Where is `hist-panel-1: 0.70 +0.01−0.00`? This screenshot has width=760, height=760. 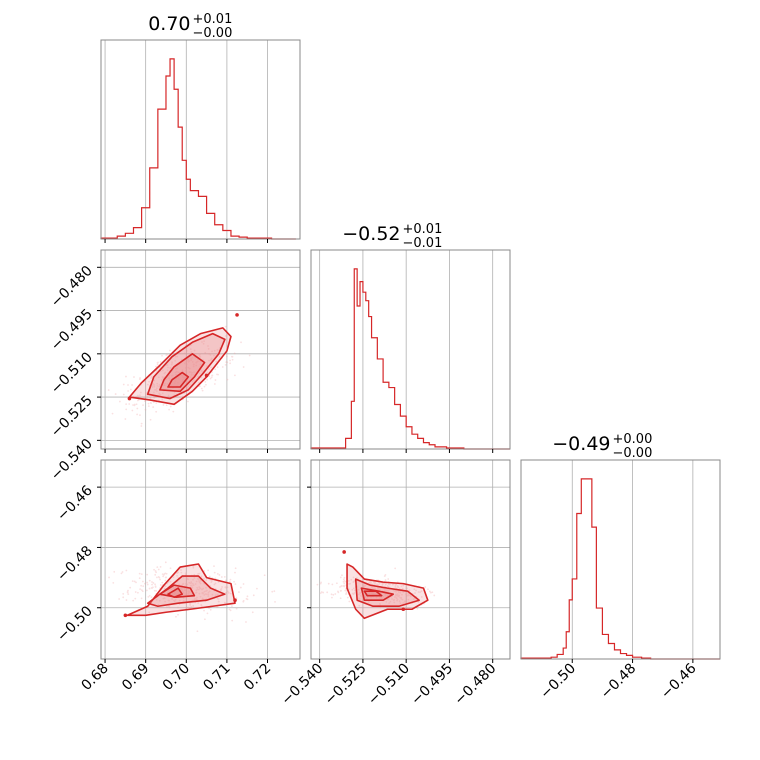
hist-panel-1: 0.70 +0.01−0.00 is located at coordinates (200, 127).